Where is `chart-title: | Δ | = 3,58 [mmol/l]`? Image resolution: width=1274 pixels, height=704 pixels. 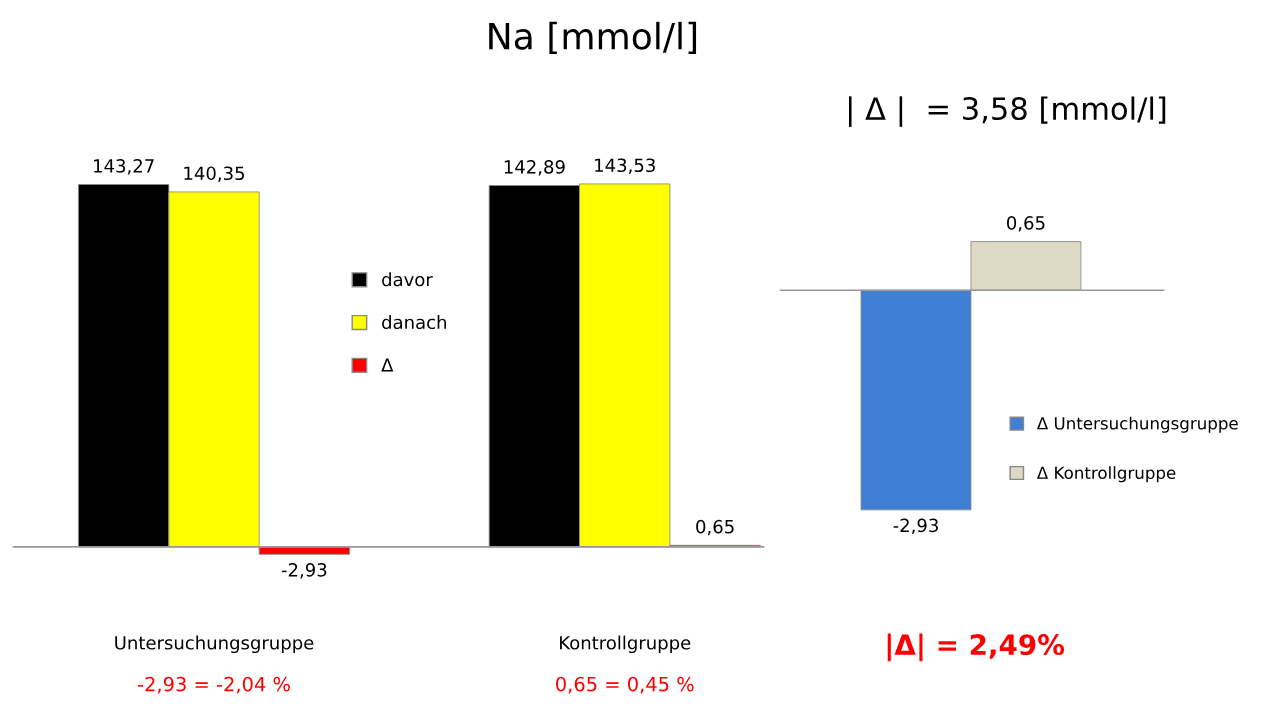 chart-title: | Δ | = 3,58 [mmol/l] is located at coordinates (1007, 111).